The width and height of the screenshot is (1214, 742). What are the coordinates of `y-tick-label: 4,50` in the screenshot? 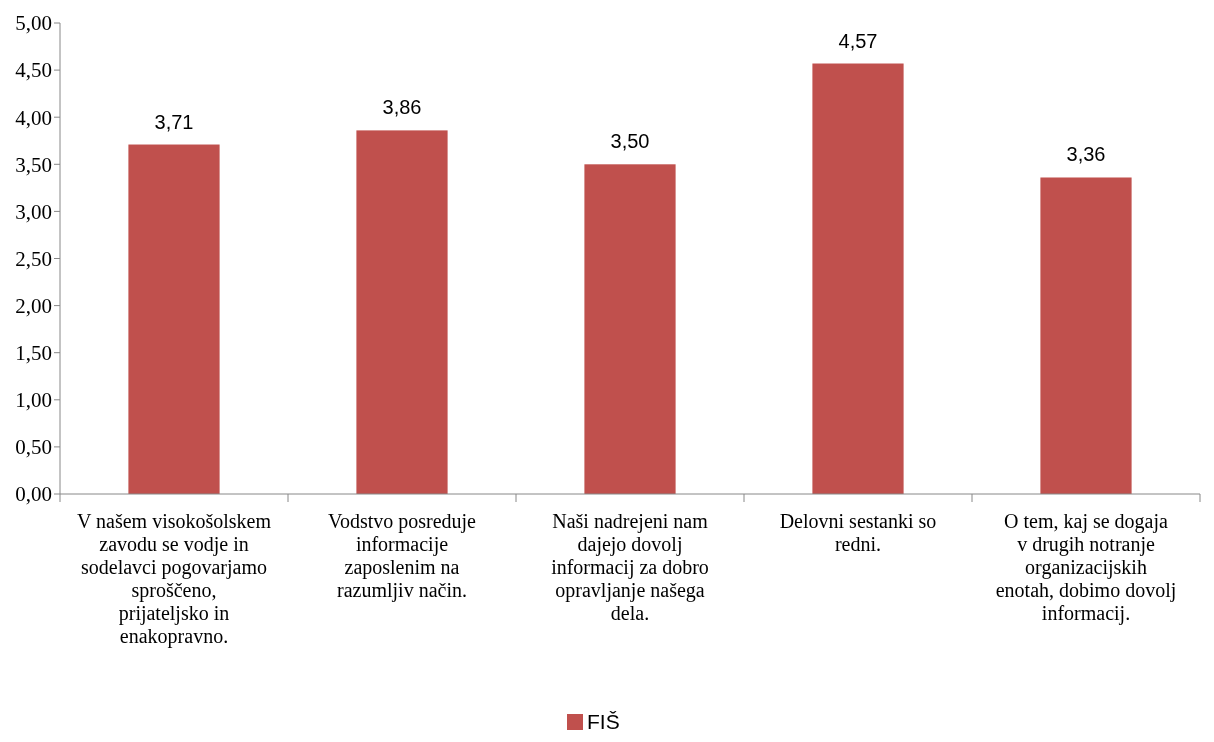 It's located at (33, 70).